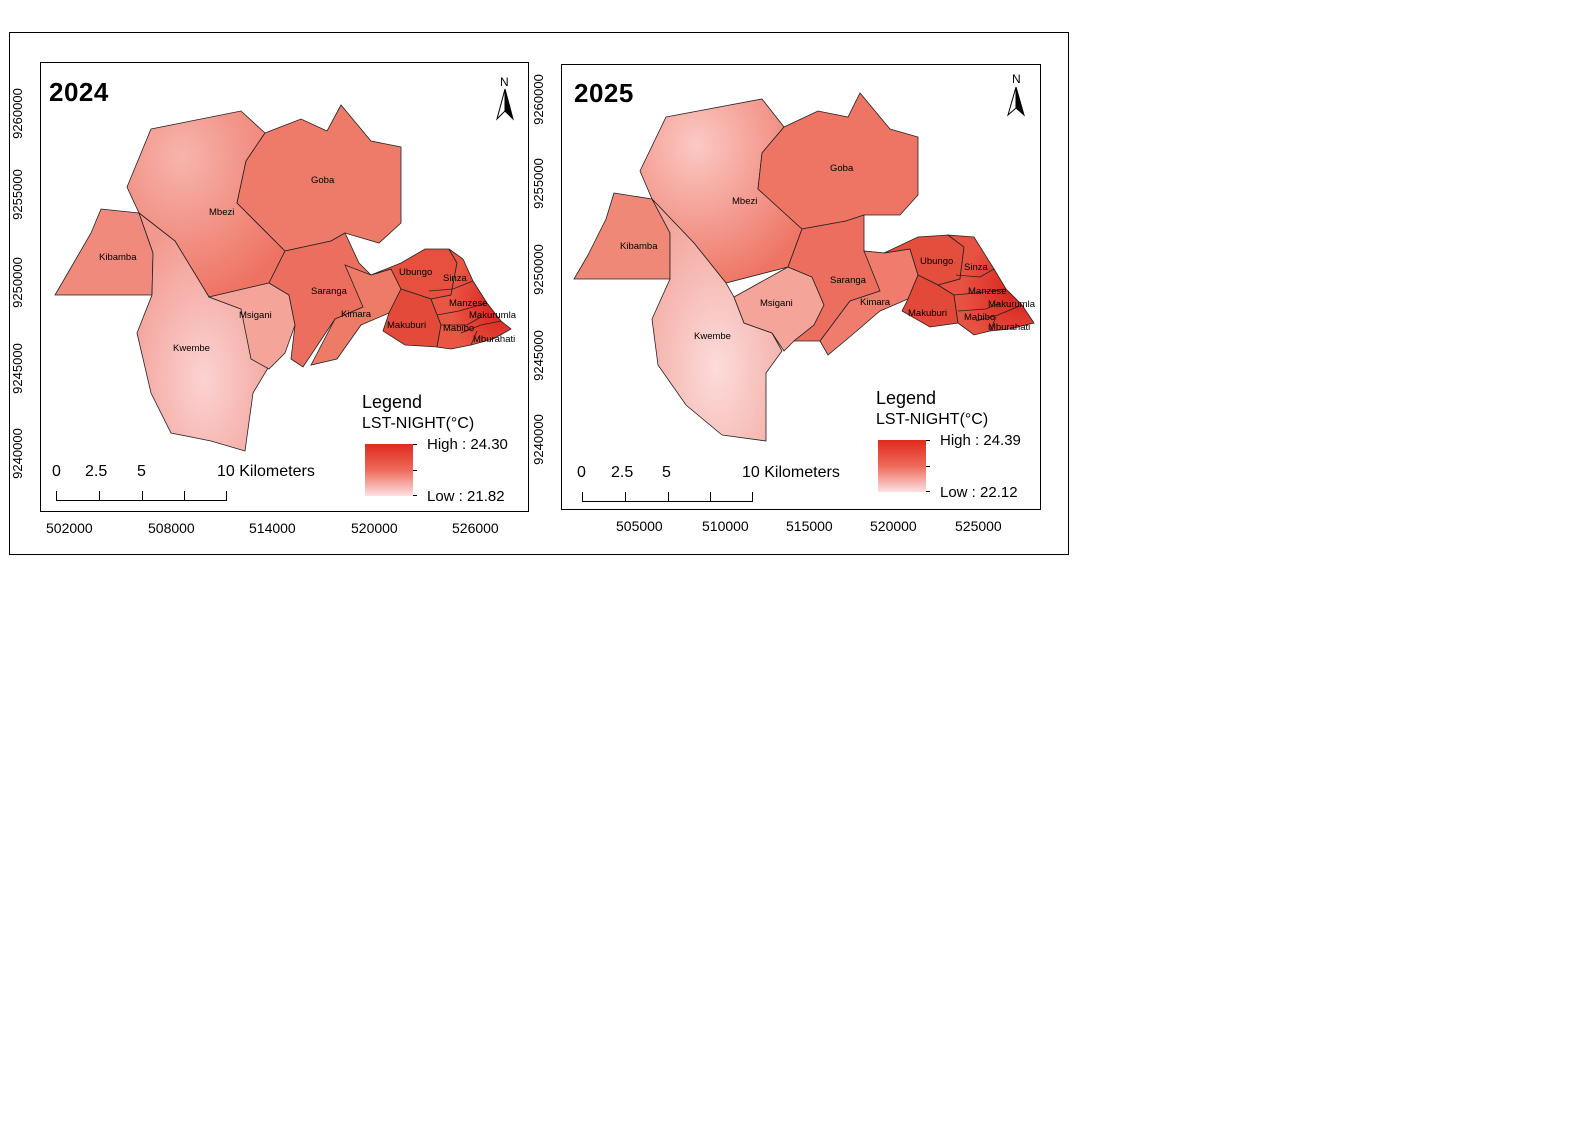 The image size is (1587, 1123). Describe the element at coordinates (980, 440) in the screenshot. I see `legend-high: High : 24.39` at that location.